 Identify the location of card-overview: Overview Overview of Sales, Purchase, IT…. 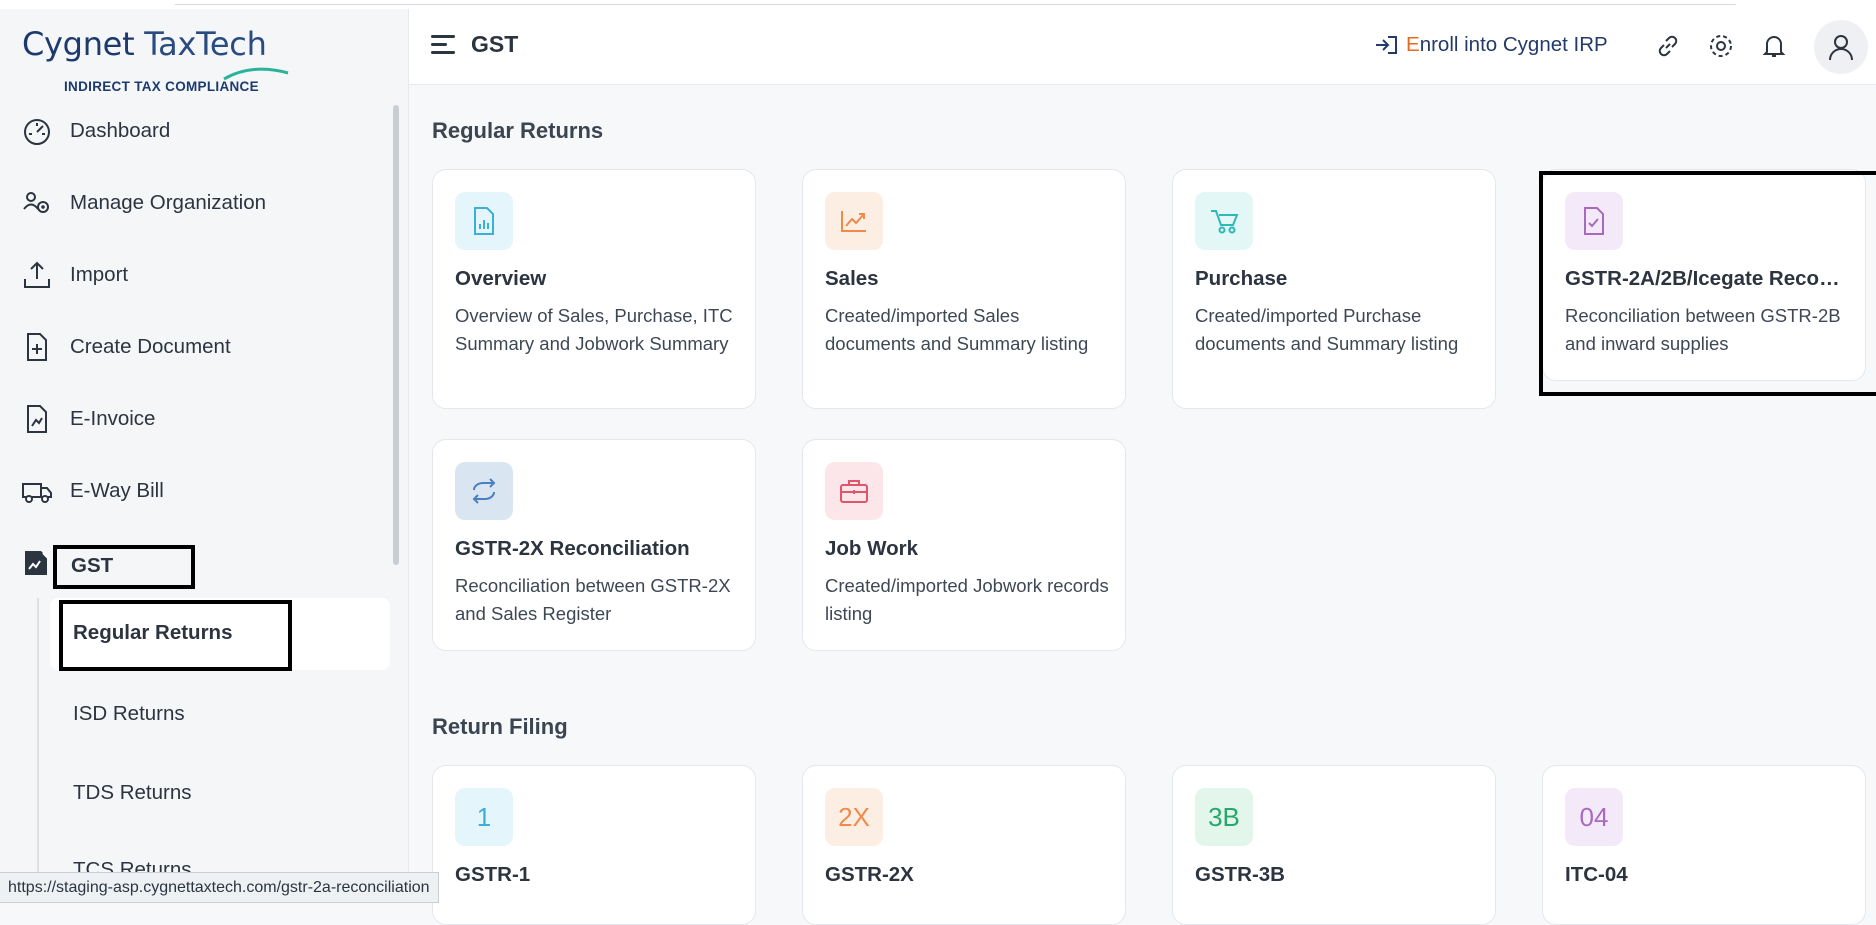
(594, 289).